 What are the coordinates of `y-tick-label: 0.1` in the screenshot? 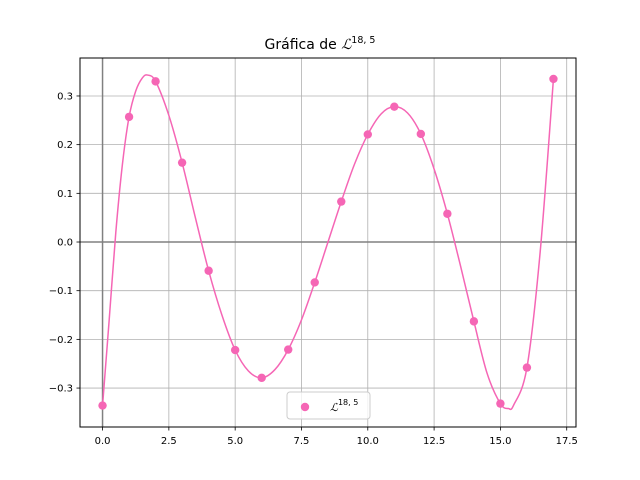 It's located at (65, 194).